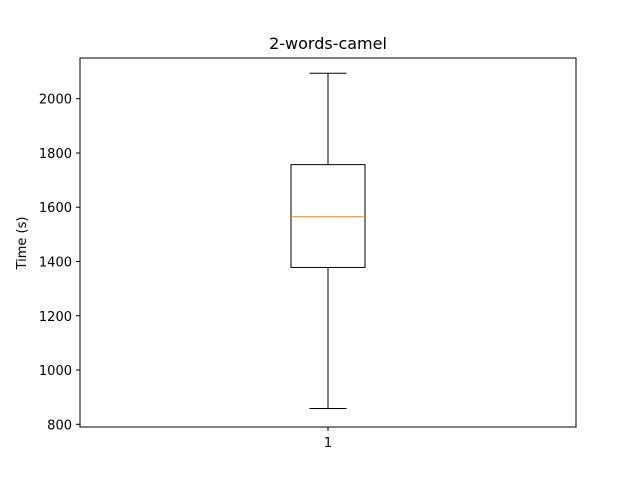  I want to click on x-axis-ticks: 1, so click(328, 439).